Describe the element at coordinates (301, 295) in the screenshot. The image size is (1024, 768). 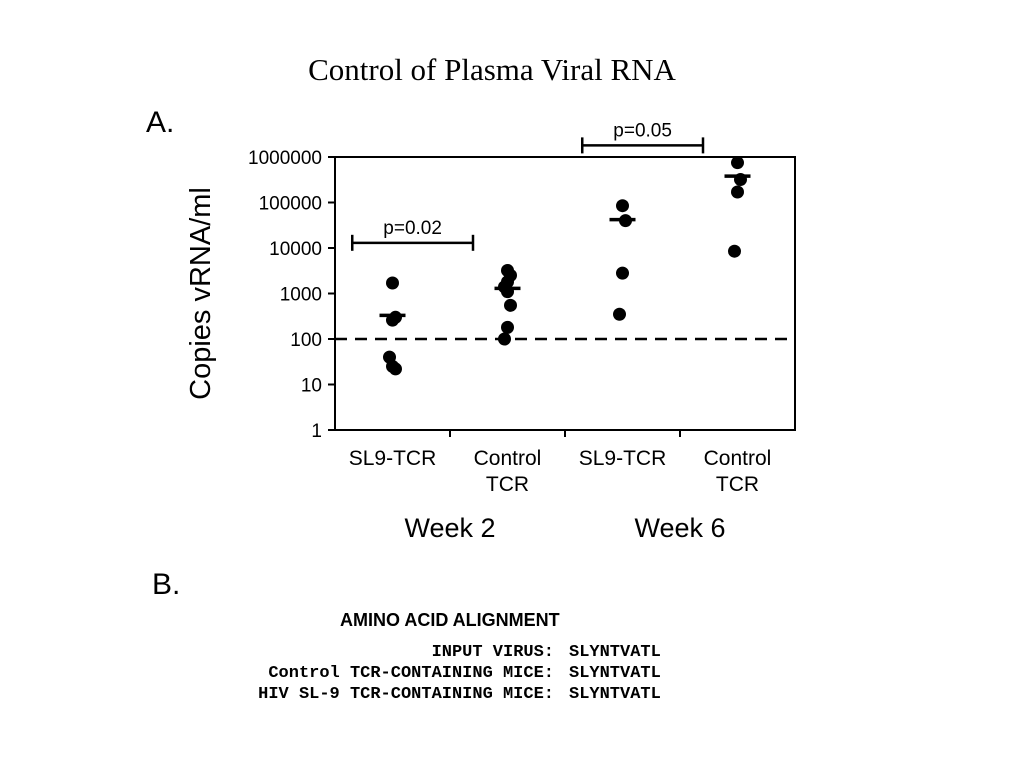
I see `y-tick-label: 1000` at that location.